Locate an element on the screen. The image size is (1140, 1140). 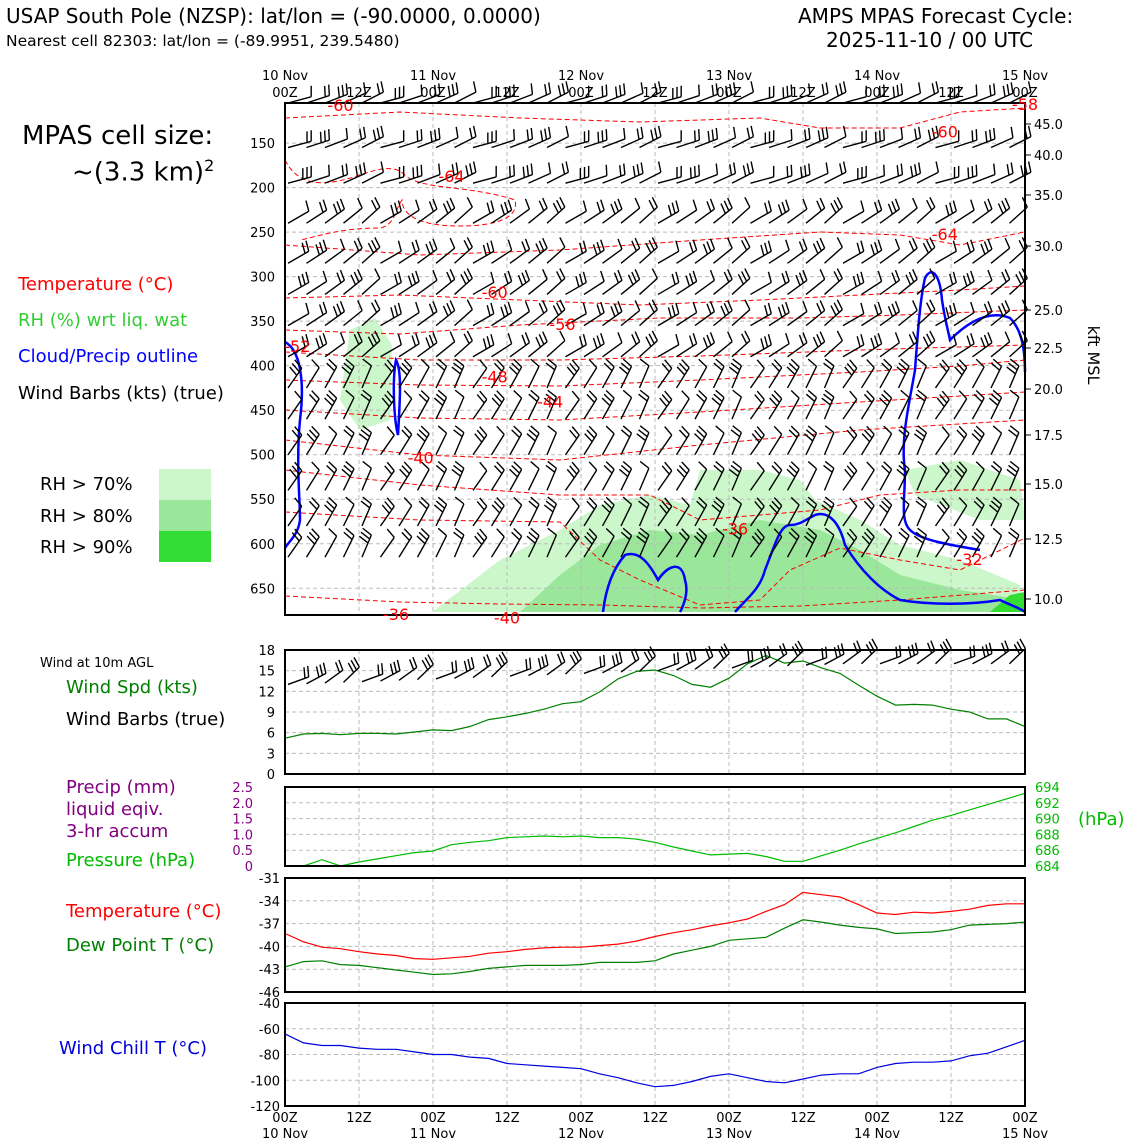
bottom-time-tick-label: 12Z is located at coordinates (359, 1118).